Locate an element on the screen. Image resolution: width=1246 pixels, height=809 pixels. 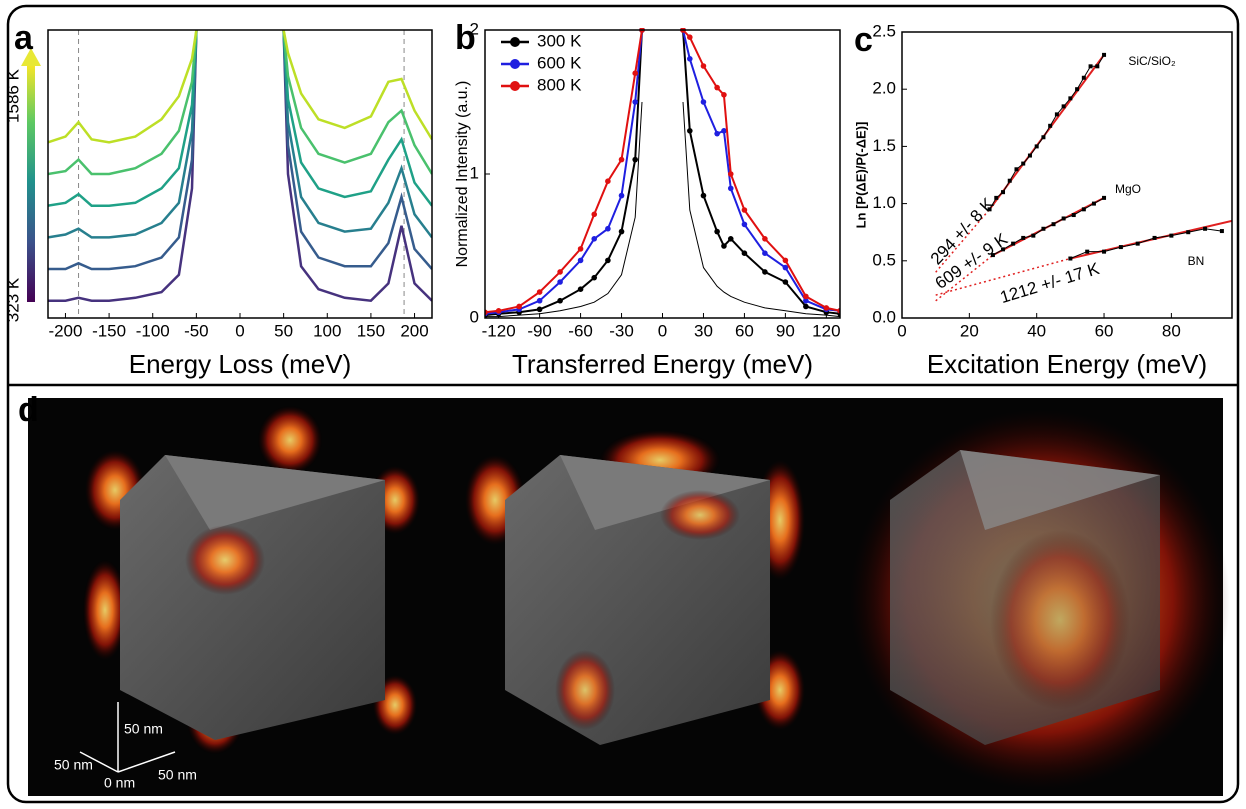
x-tick-label: -90 is located at coordinates (539, 330).